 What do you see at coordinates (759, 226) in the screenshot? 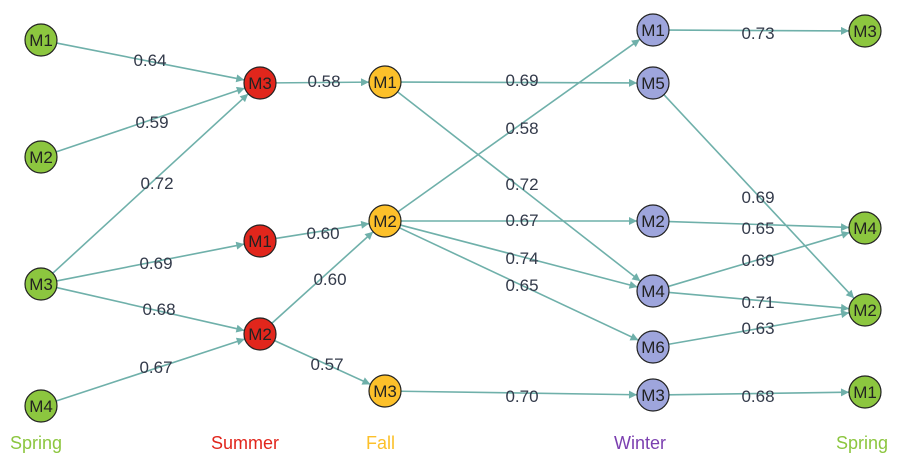
I see `edge-wi_M2-to-sp2_M4` at bounding box center [759, 226].